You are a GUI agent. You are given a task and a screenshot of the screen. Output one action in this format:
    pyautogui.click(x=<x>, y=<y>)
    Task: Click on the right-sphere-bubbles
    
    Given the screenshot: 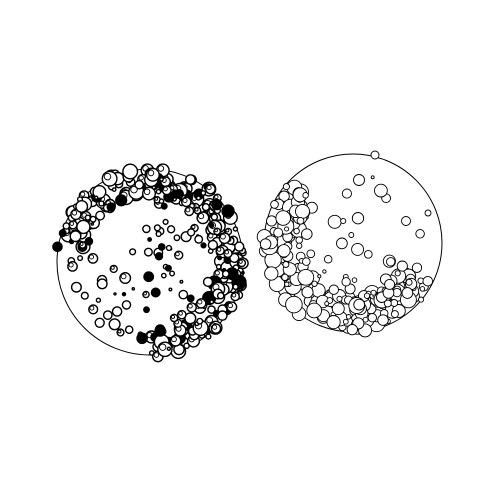 What is the action you would take?
    pyautogui.click(x=345, y=244)
    